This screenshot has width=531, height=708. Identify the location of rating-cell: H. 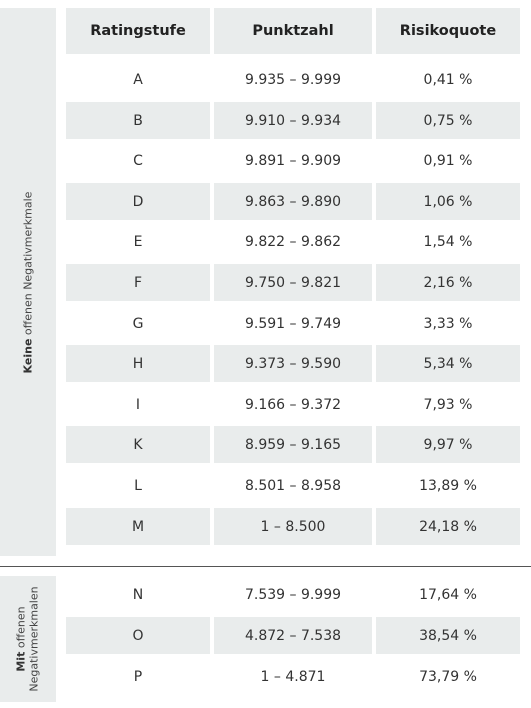
(138, 363).